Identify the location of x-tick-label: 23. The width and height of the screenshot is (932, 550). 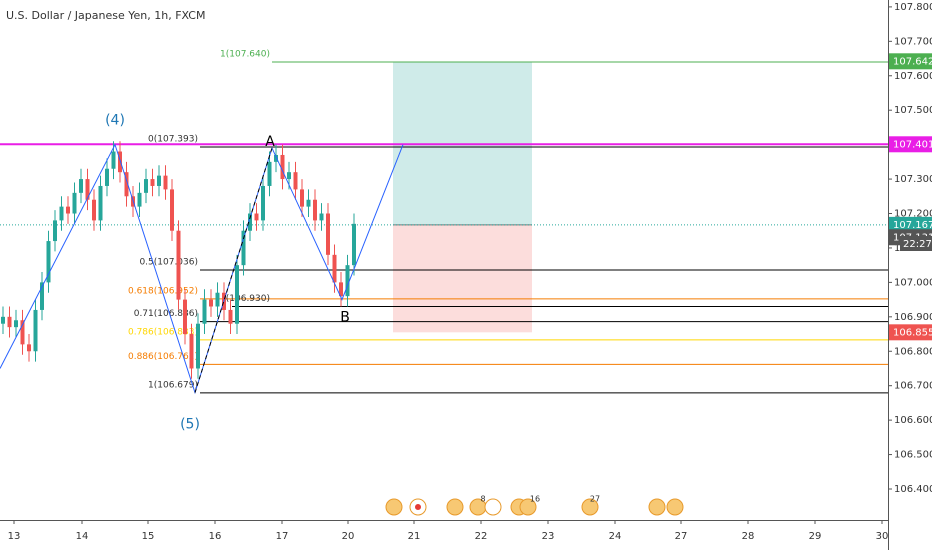
(548, 536).